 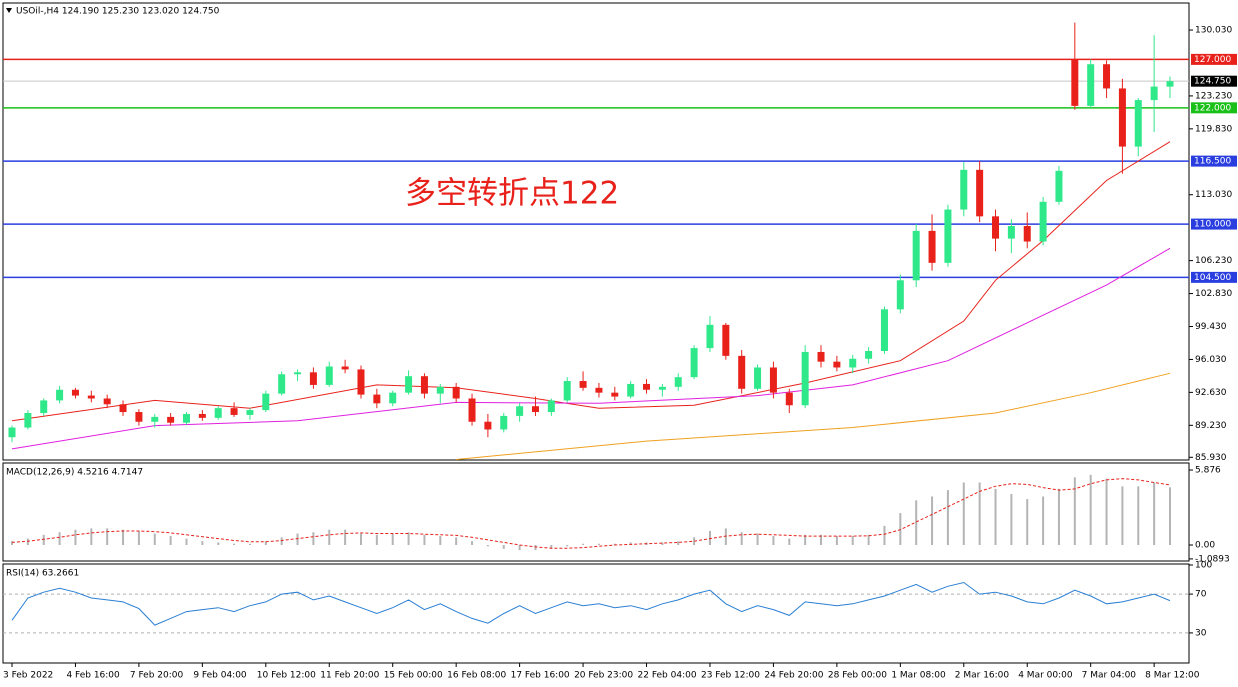 What do you see at coordinates (1212, 225) in the screenshot?
I see `level-label: 110.000` at bounding box center [1212, 225].